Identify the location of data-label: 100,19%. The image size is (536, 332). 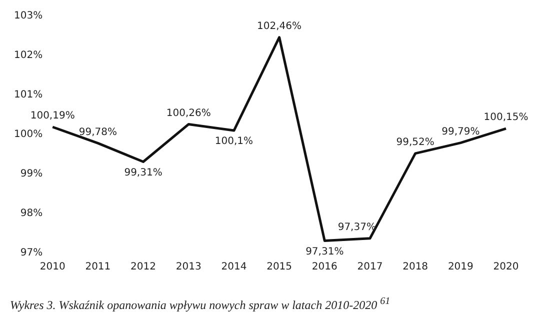
(52, 116).